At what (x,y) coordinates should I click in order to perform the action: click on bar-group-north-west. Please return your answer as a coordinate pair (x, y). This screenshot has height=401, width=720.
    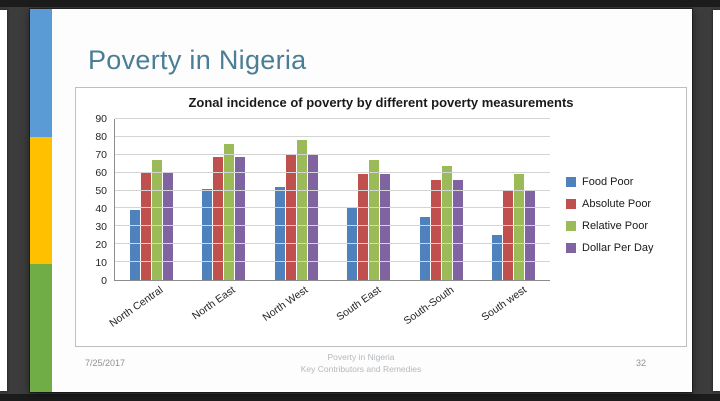
    Looking at the image, I should click on (296, 199).